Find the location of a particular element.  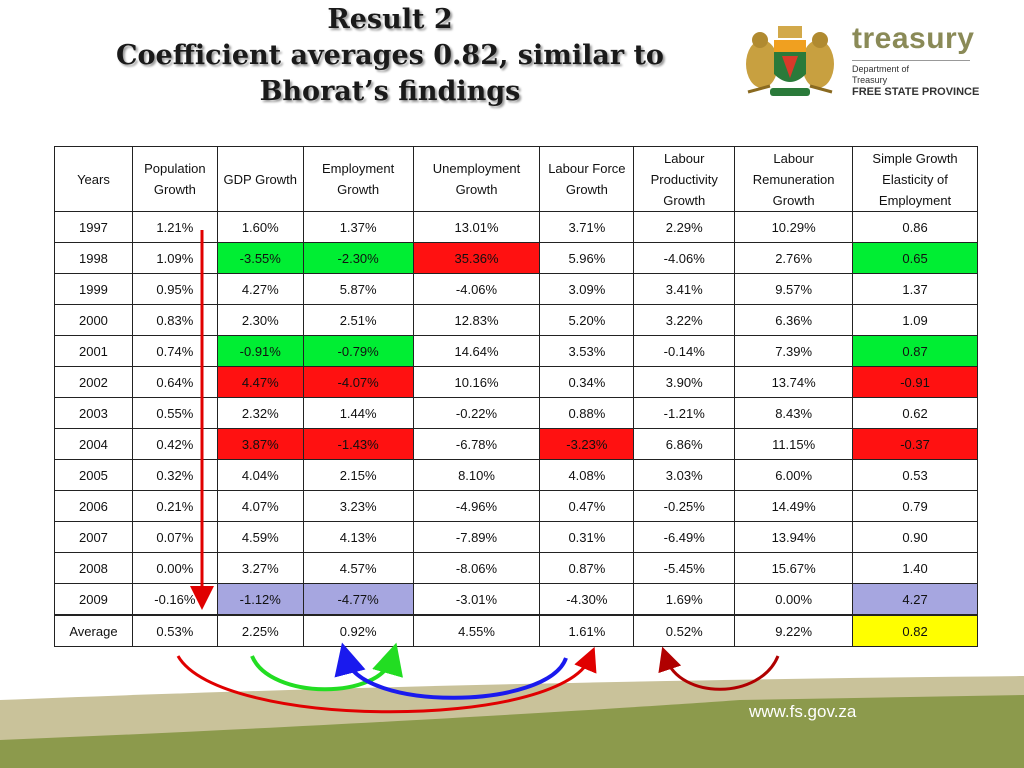

cell-employment-growth: 2.51% is located at coordinates (358, 320).